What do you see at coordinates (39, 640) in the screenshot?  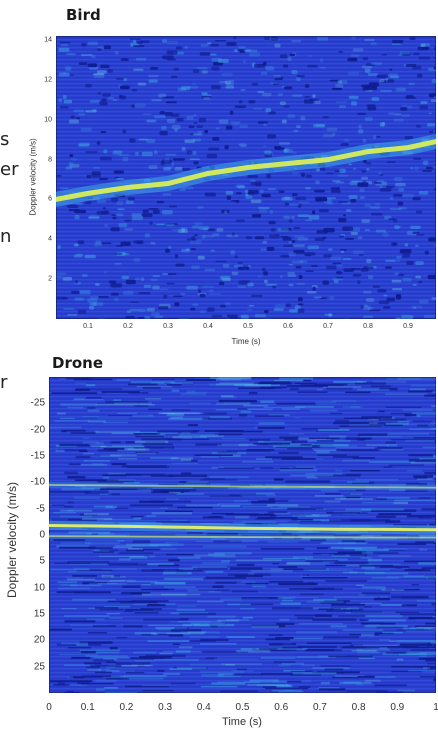 I see `y-tick-label: 20` at bounding box center [39, 640].